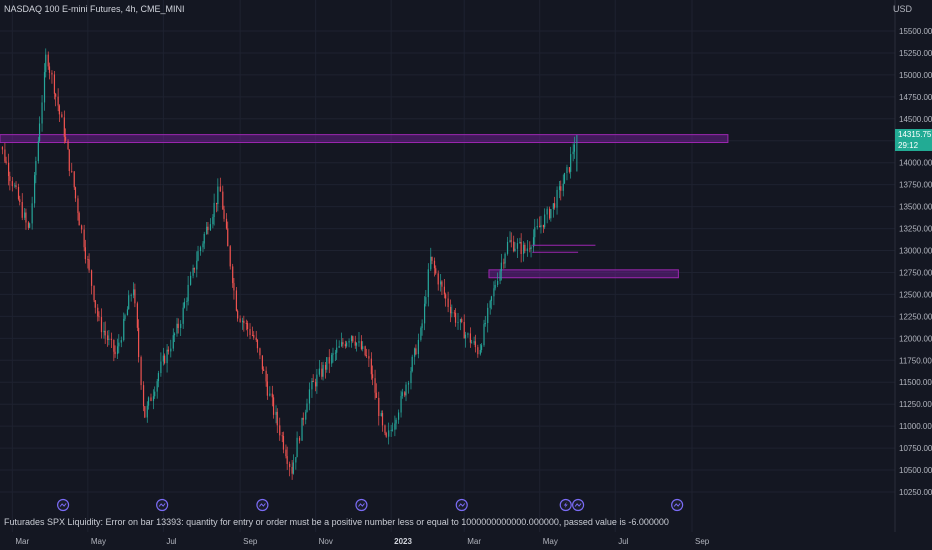 The width and height of the screenshot is (932, 550). What do you see at coordinates (474, 541) in the screenshot?
I see `time-tick-label: Mar` at bounding box center [474, 541].